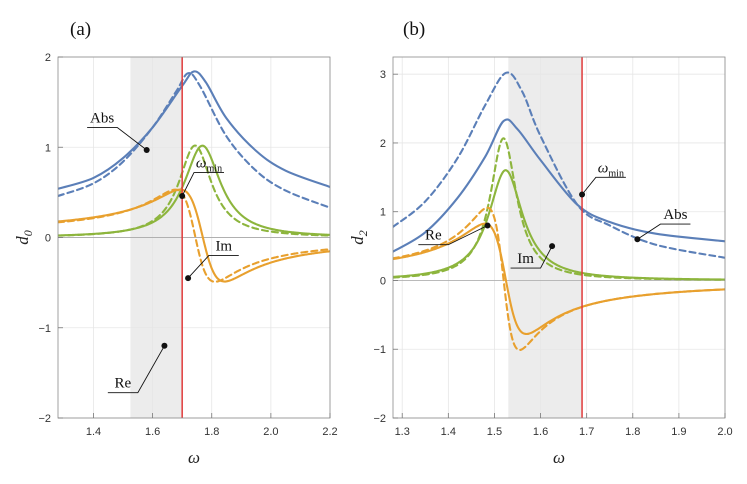  I want to click on x-tick-label: 1.7, so click(586, 432).